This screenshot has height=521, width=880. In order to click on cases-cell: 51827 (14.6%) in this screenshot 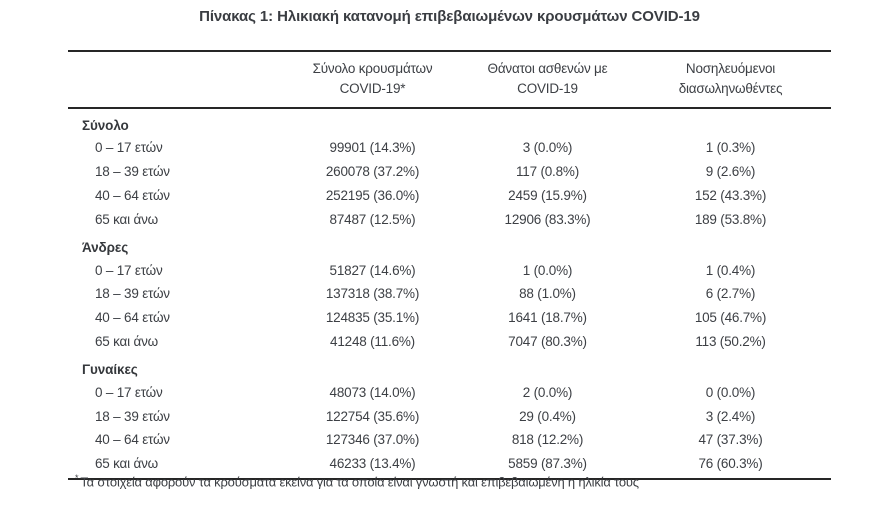, I will do `click(372, 270)`.